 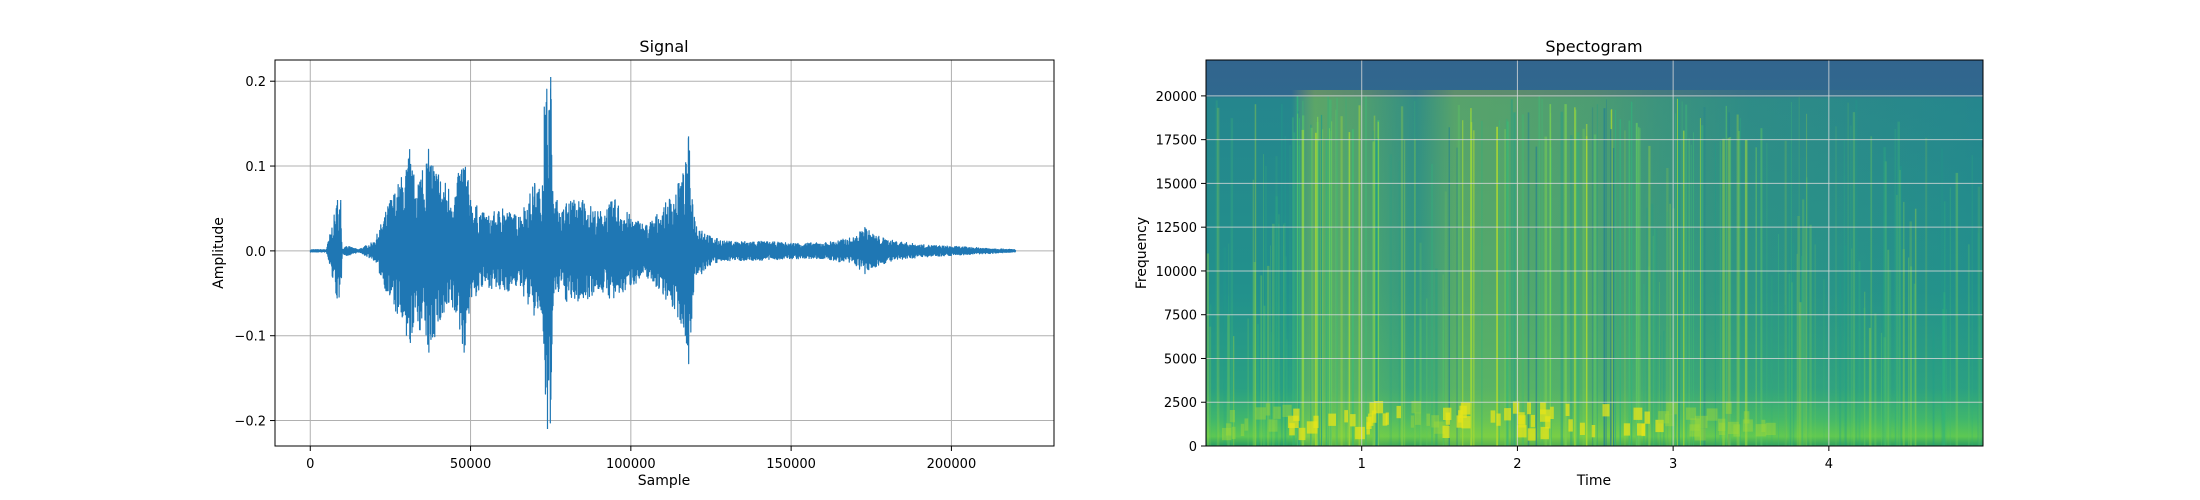 I want to click on spectrogram-x-axis-label: Time, so click(x=1593, y=481).